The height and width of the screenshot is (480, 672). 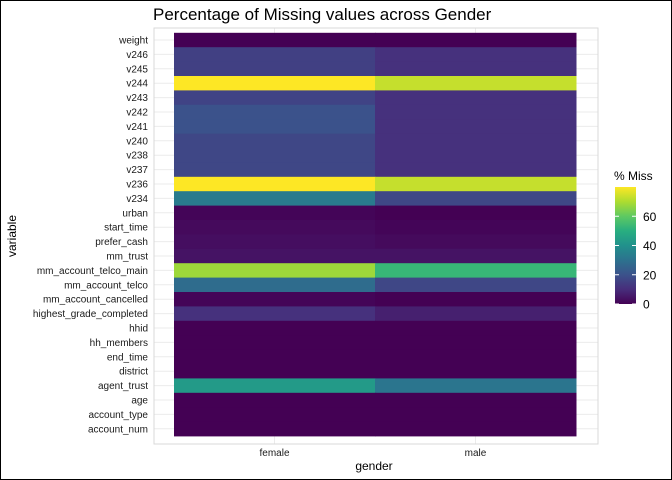 I want to click on heatmap-cell-v237-male, so click(x=476, y=170).